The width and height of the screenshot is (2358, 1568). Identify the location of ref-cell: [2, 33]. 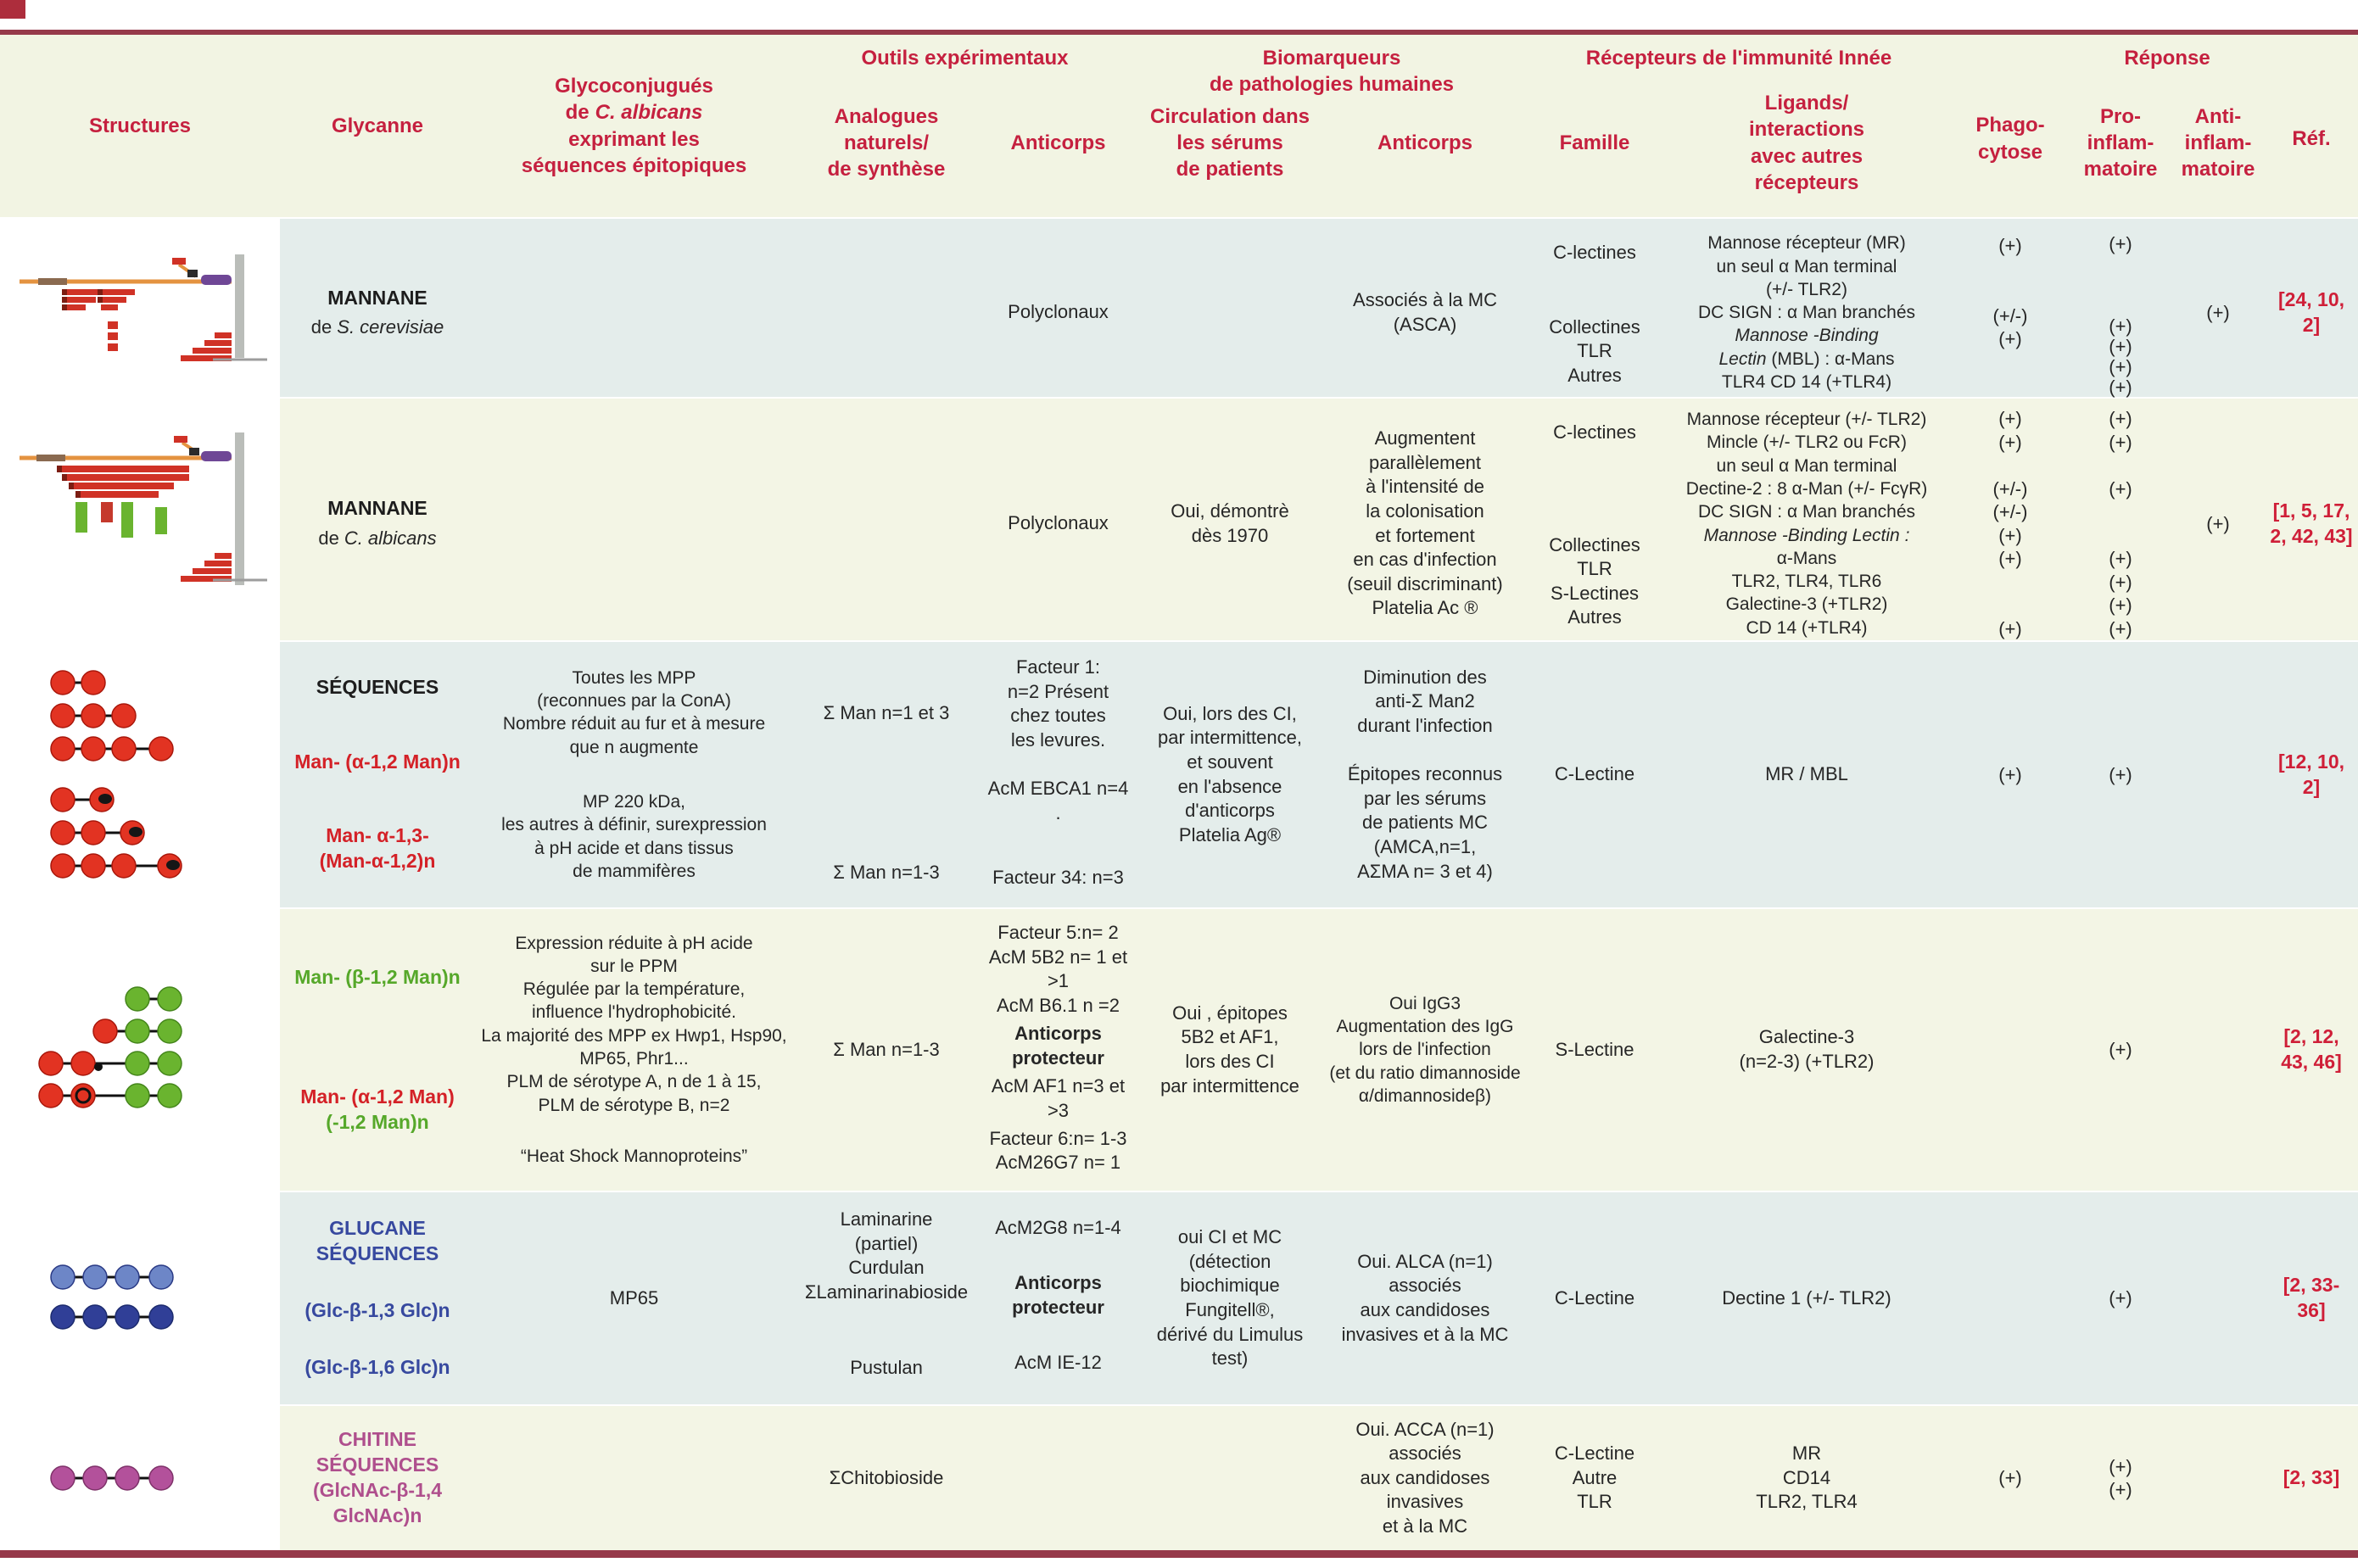
(2311, 1477).